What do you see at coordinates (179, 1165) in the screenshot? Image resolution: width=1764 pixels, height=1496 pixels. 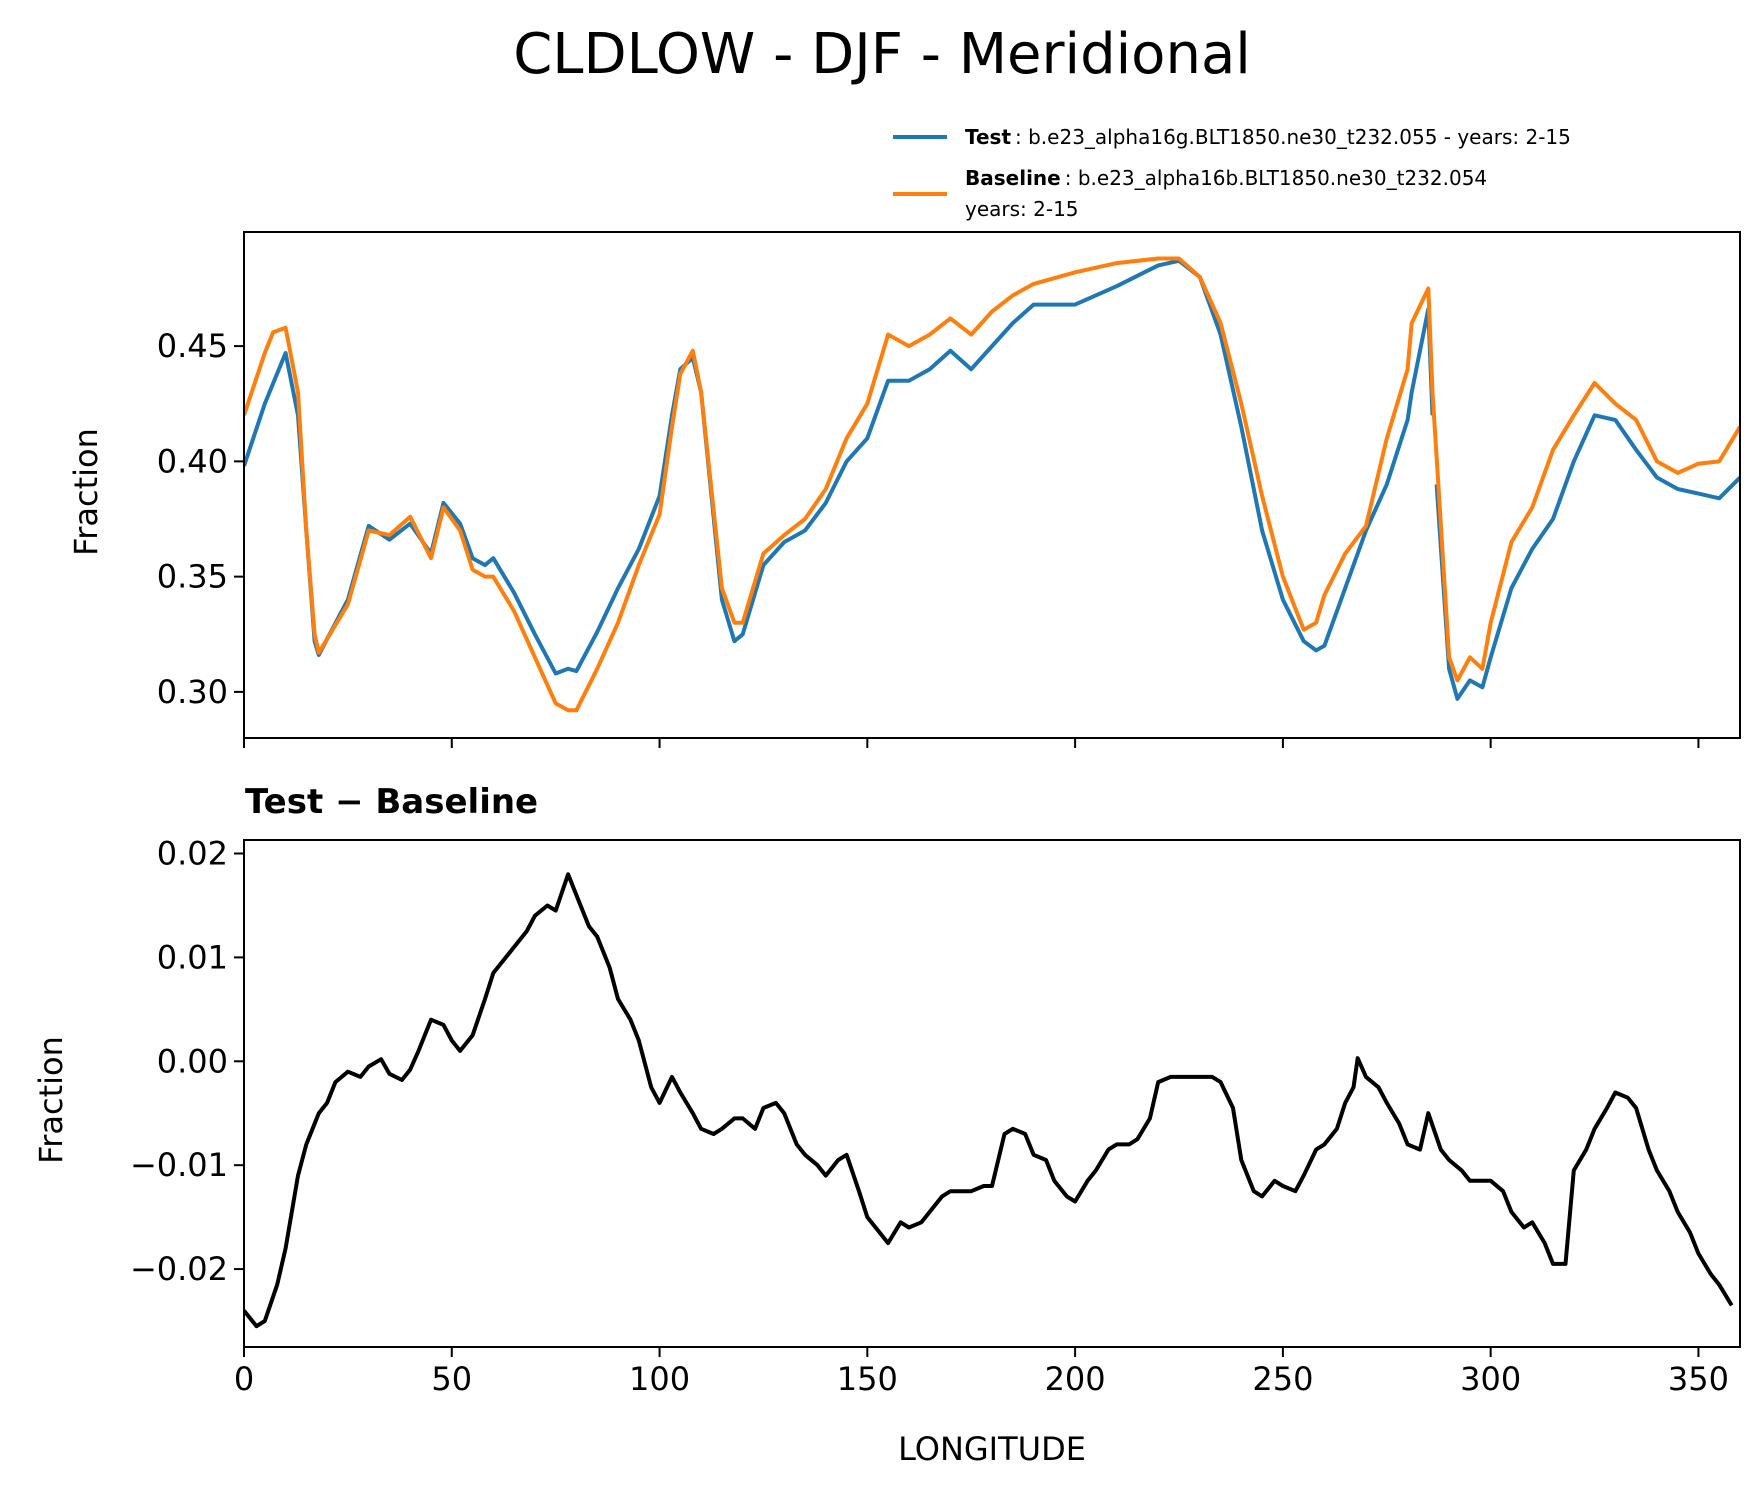 I see `bot-y-tick-label: −0.01` at bounding box center [179, 1165].